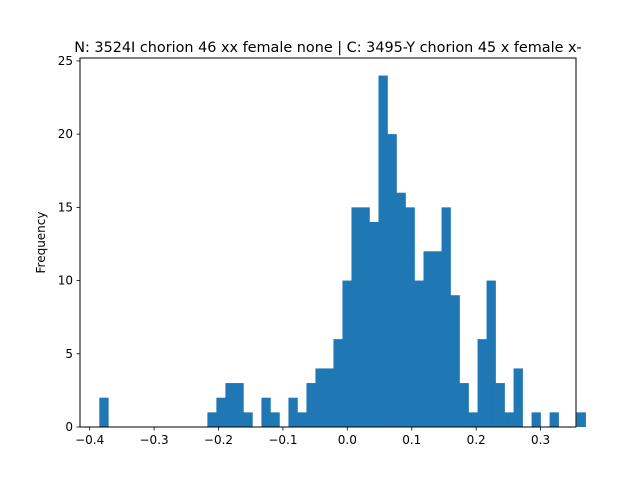 This screenshot has width=640, height=480. What do you see at coordinates (65, 134) in the screenshot?
I see `y-tick-label: 20` at bounding box center [65, 134].